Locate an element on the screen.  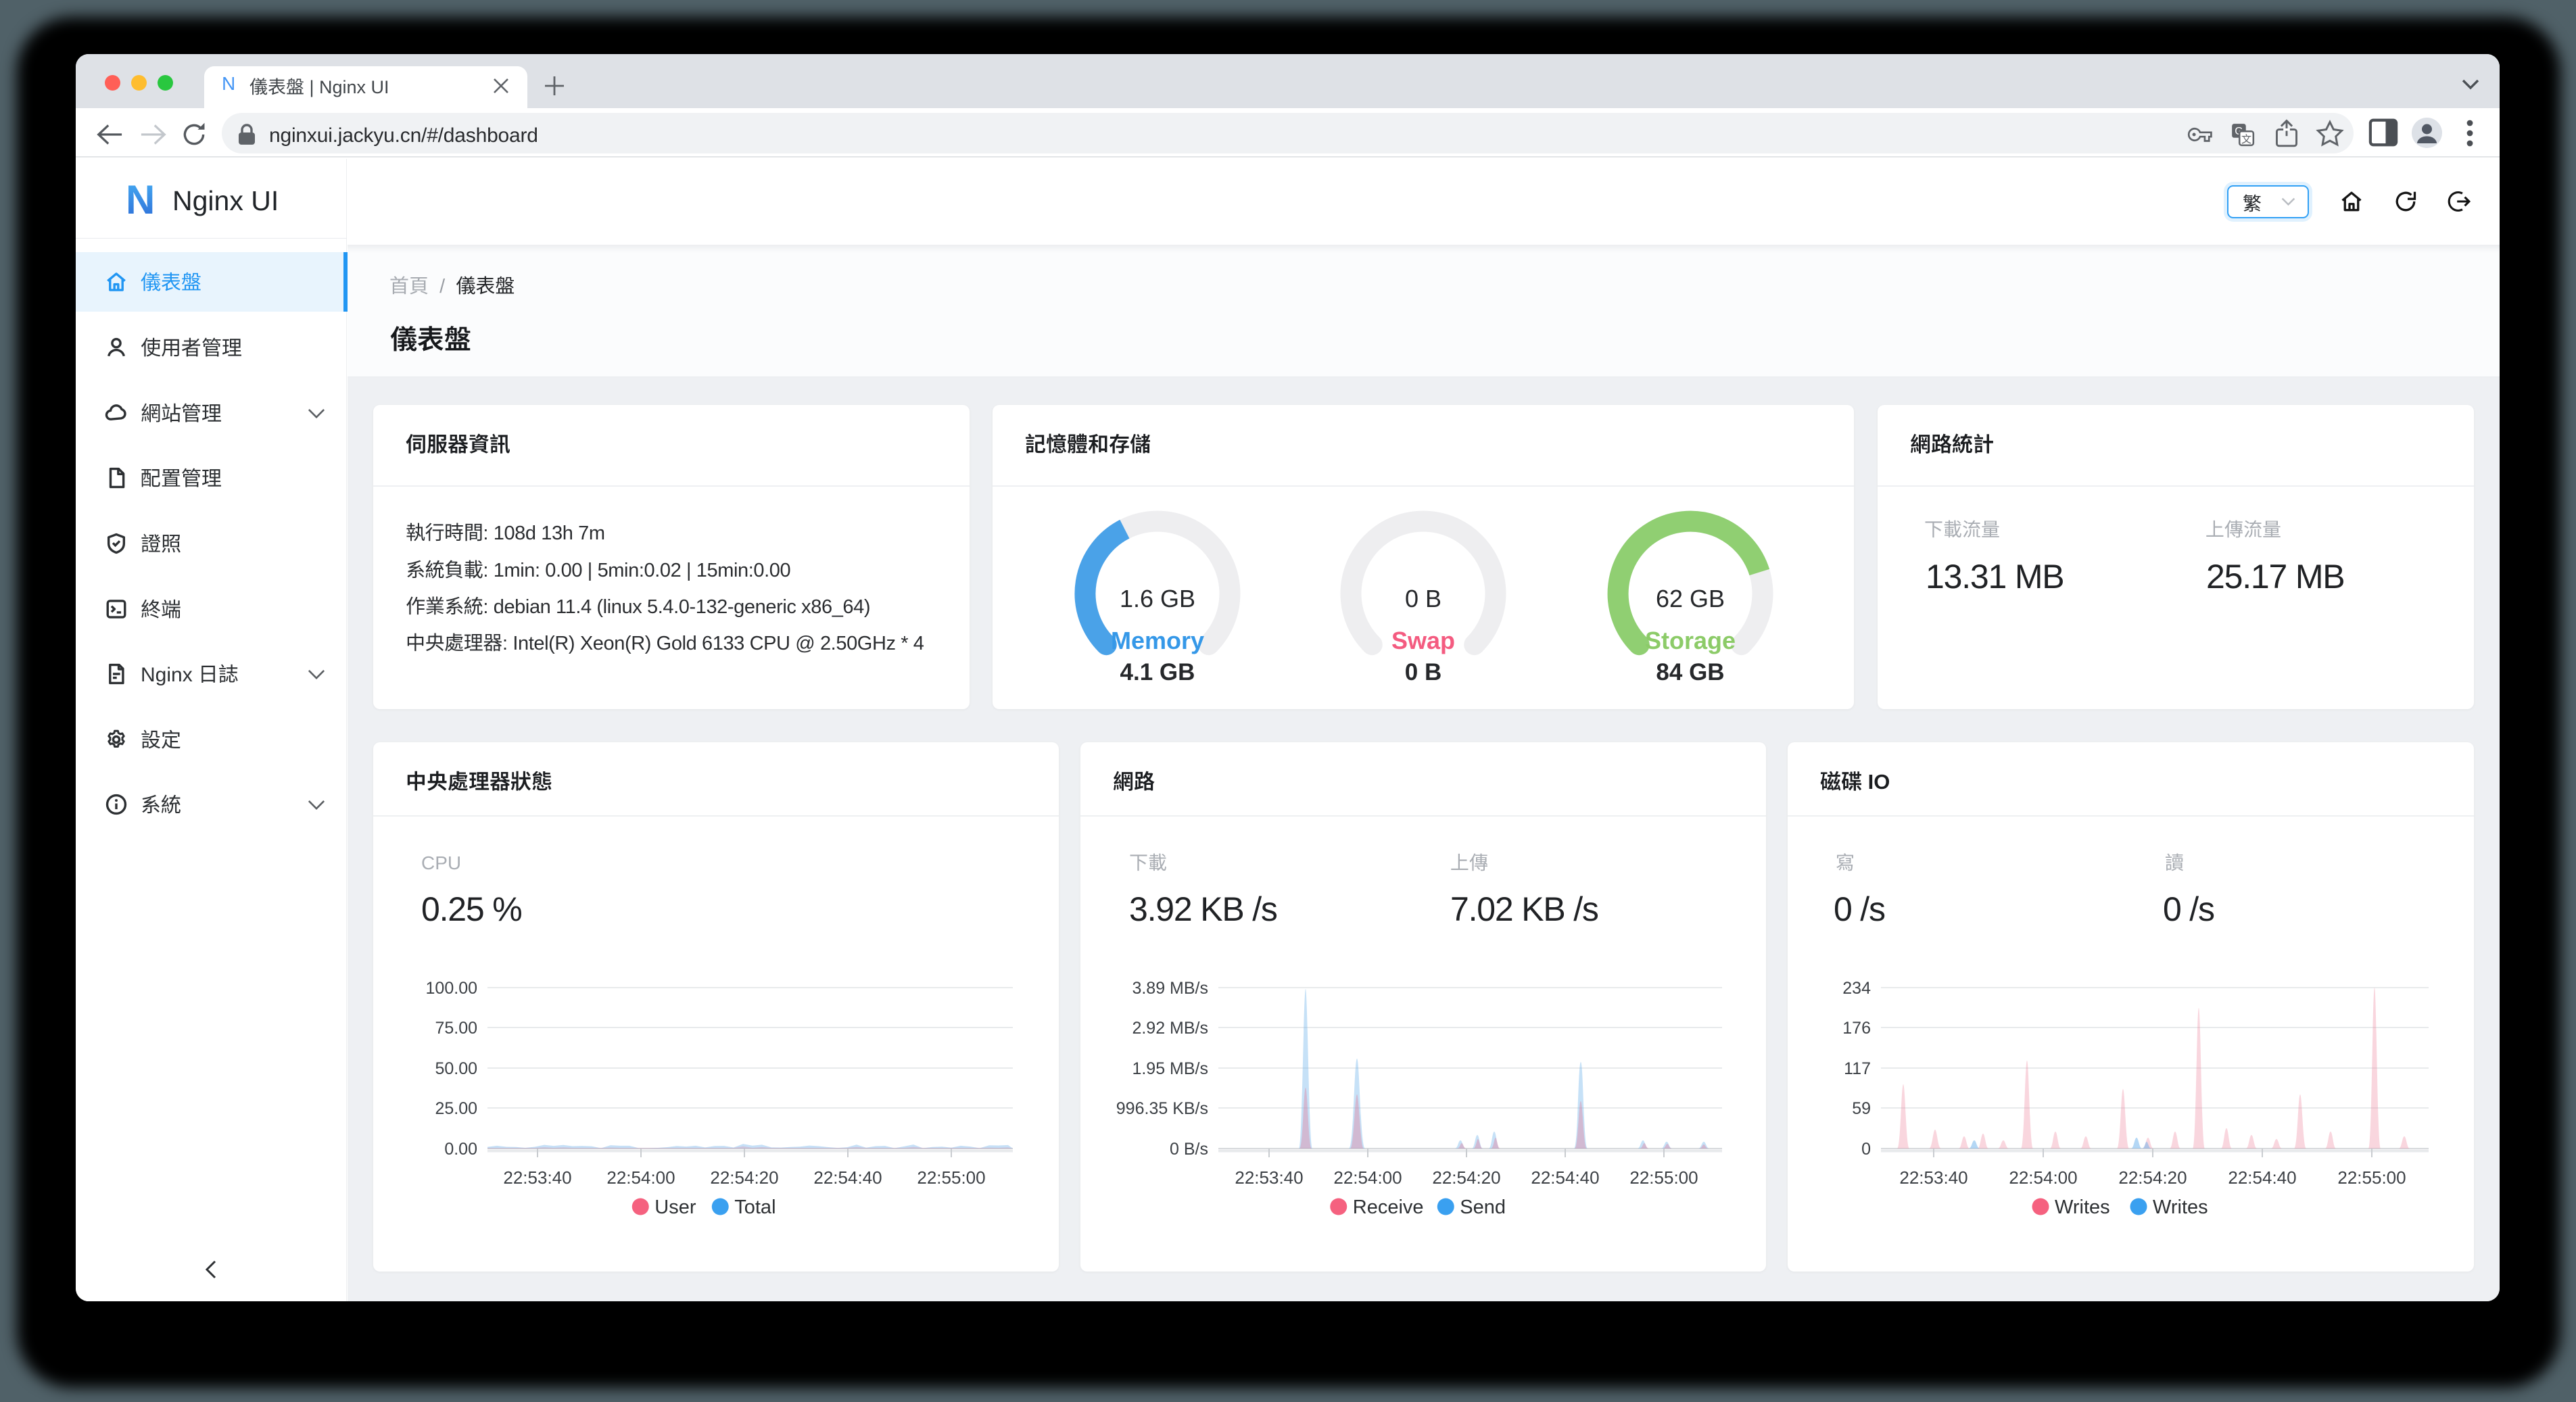
svg-text: 50.00 is located at coordinates (456, 1068).